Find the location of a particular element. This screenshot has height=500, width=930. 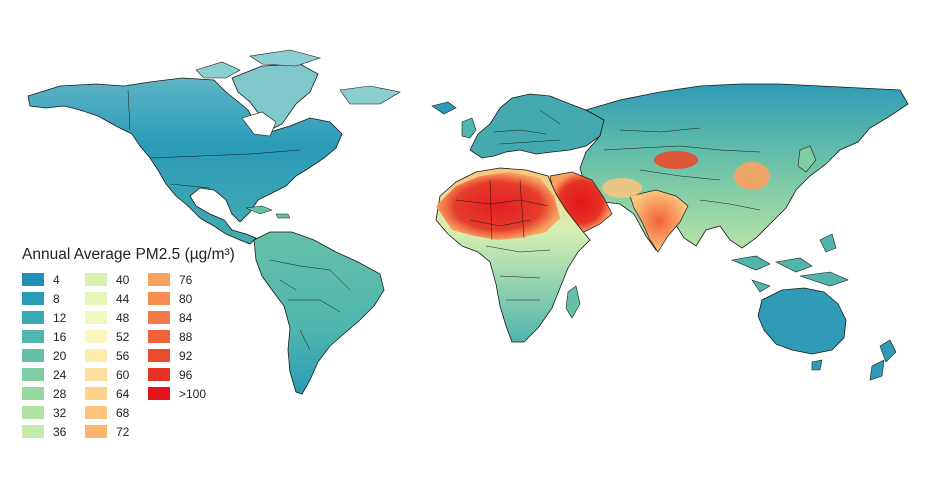

africa-borders is located at coordinates (503, 240).